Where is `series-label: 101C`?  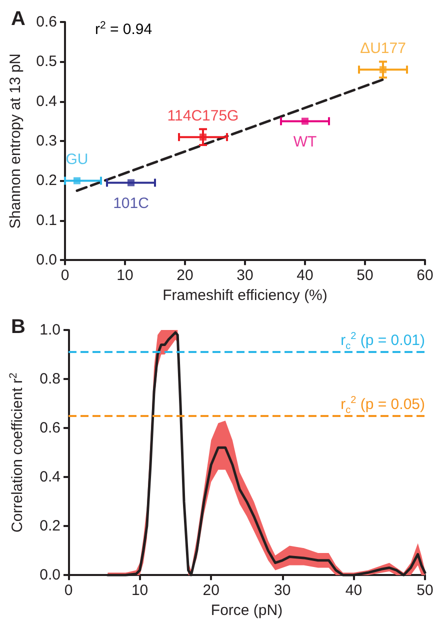
series-label: 101C is located at coordinates (131, 203).